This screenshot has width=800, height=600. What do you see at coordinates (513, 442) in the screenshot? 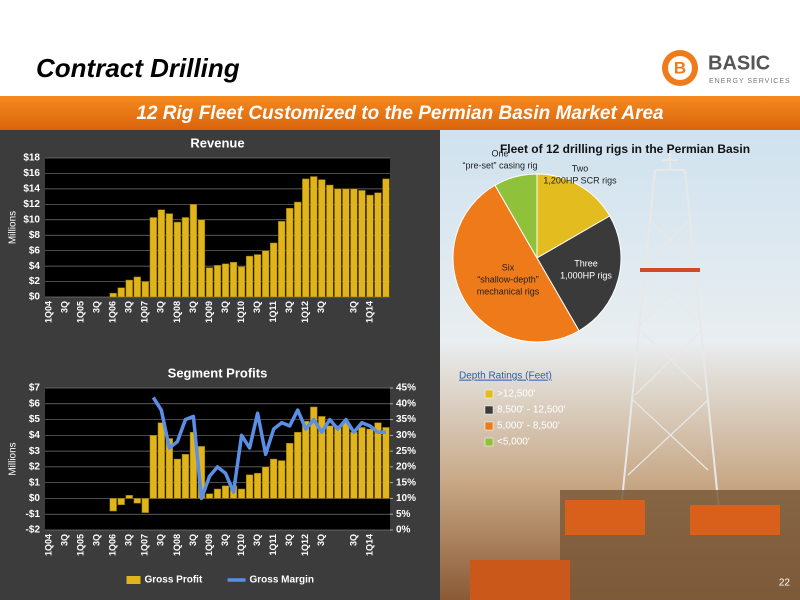
I see `legend-label: <5,000'` at bounding box center [513, 442].